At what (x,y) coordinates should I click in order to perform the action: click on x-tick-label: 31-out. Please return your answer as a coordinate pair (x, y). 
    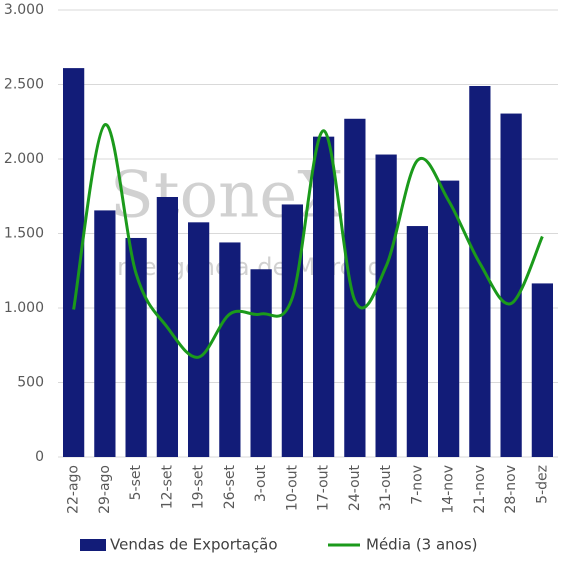
    Looking at the image, I should click on (386, 487).